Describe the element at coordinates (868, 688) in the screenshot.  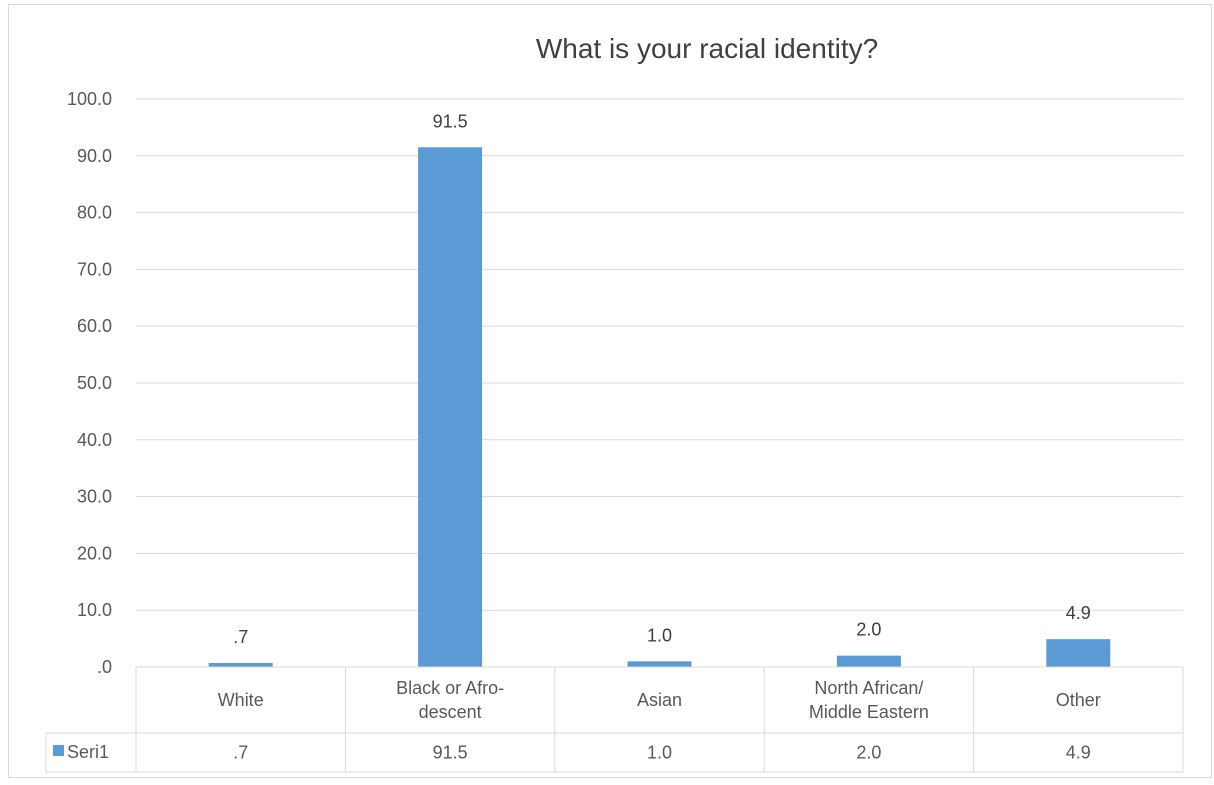
I see `category-label: North African/` at that location.